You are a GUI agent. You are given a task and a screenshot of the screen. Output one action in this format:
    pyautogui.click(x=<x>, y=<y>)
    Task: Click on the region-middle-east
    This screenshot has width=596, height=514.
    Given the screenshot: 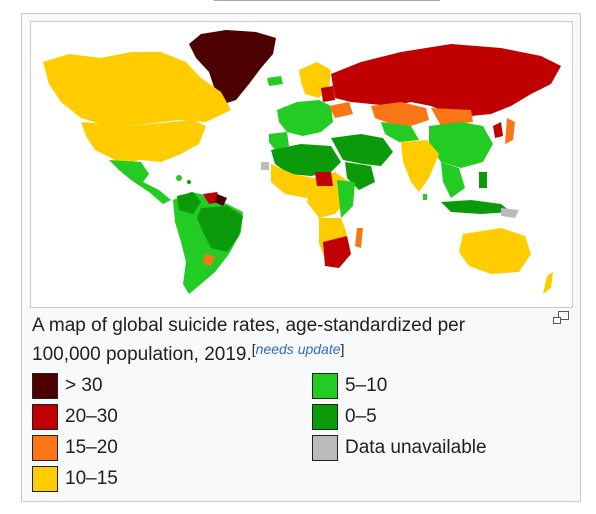 What is the action you would take?
    pyautogui.click(x=362, y=150)
    